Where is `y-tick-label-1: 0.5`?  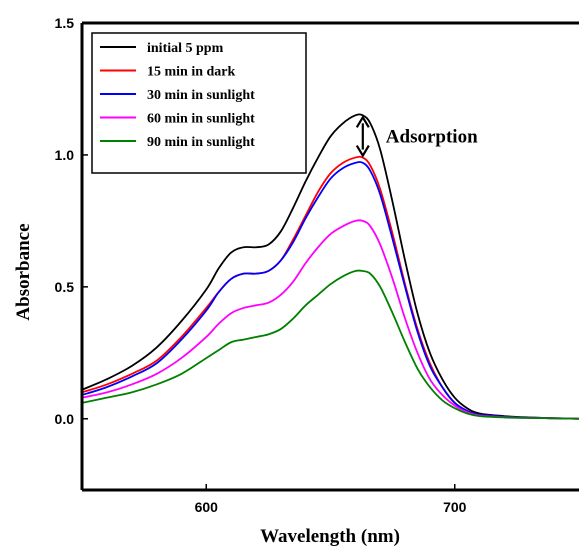
y-tick-label-1: 0.5 is located at coordinates (65, 287).